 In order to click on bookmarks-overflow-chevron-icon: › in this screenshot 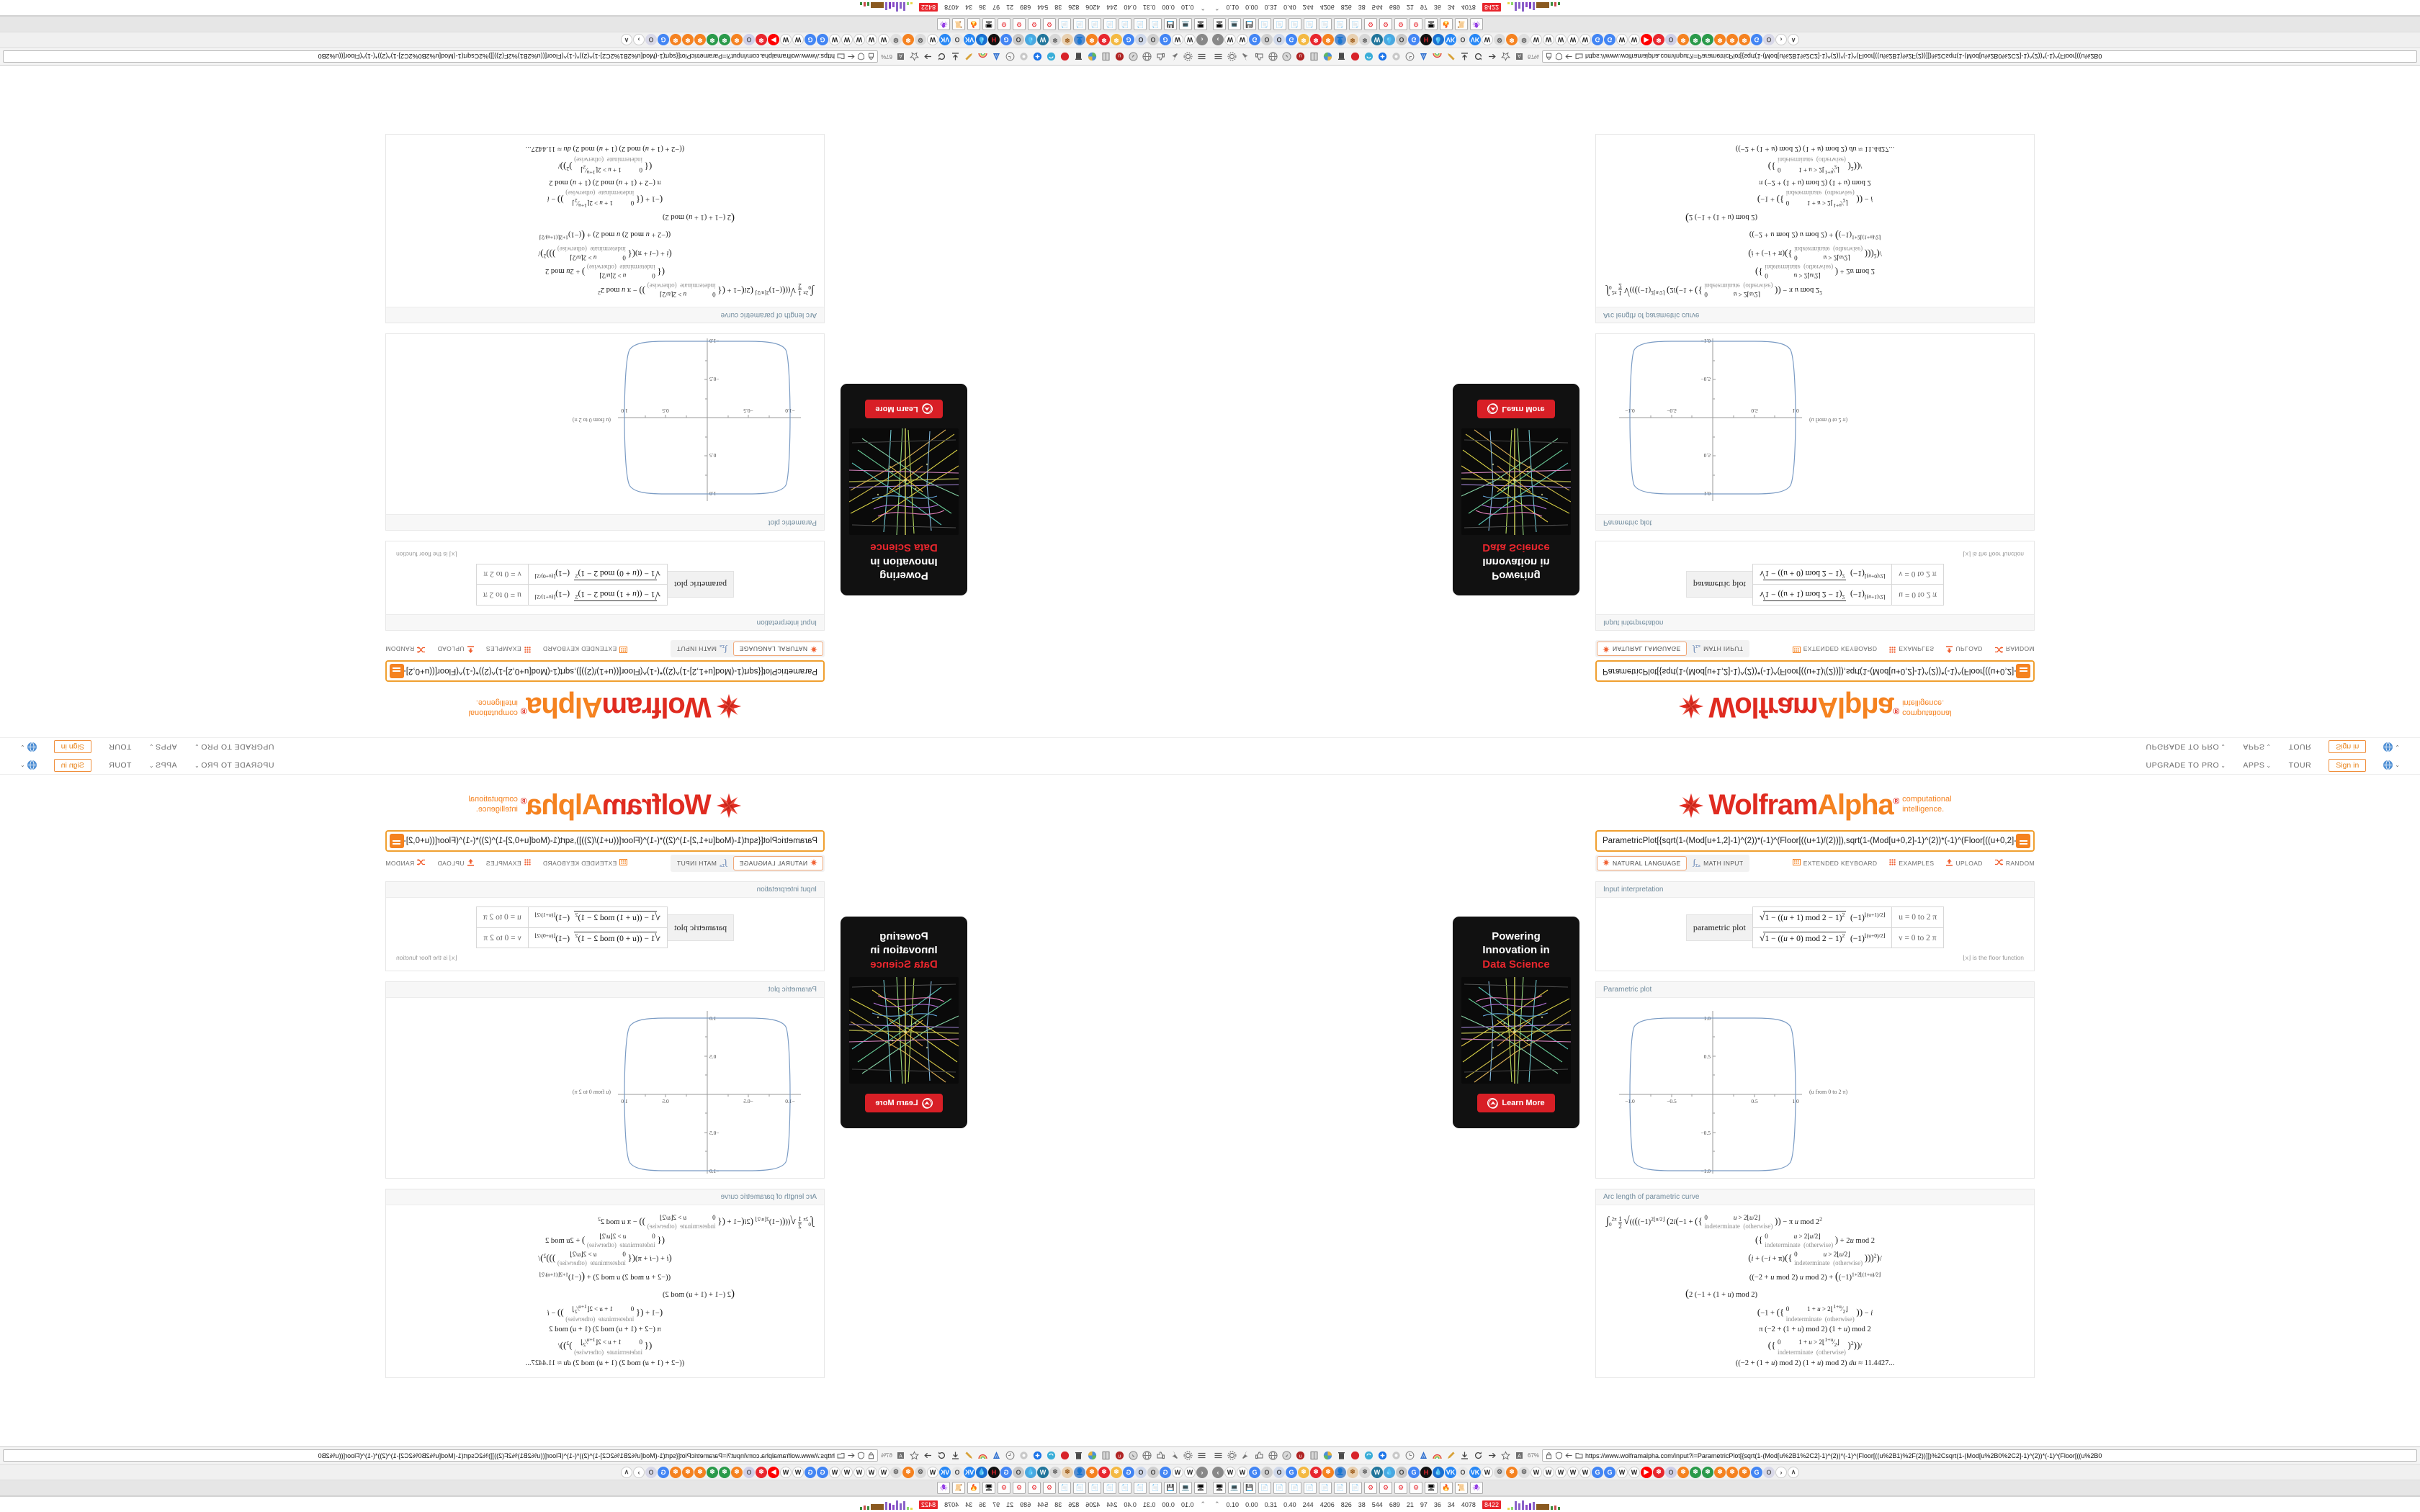, I will do `click(639, 1472)`.